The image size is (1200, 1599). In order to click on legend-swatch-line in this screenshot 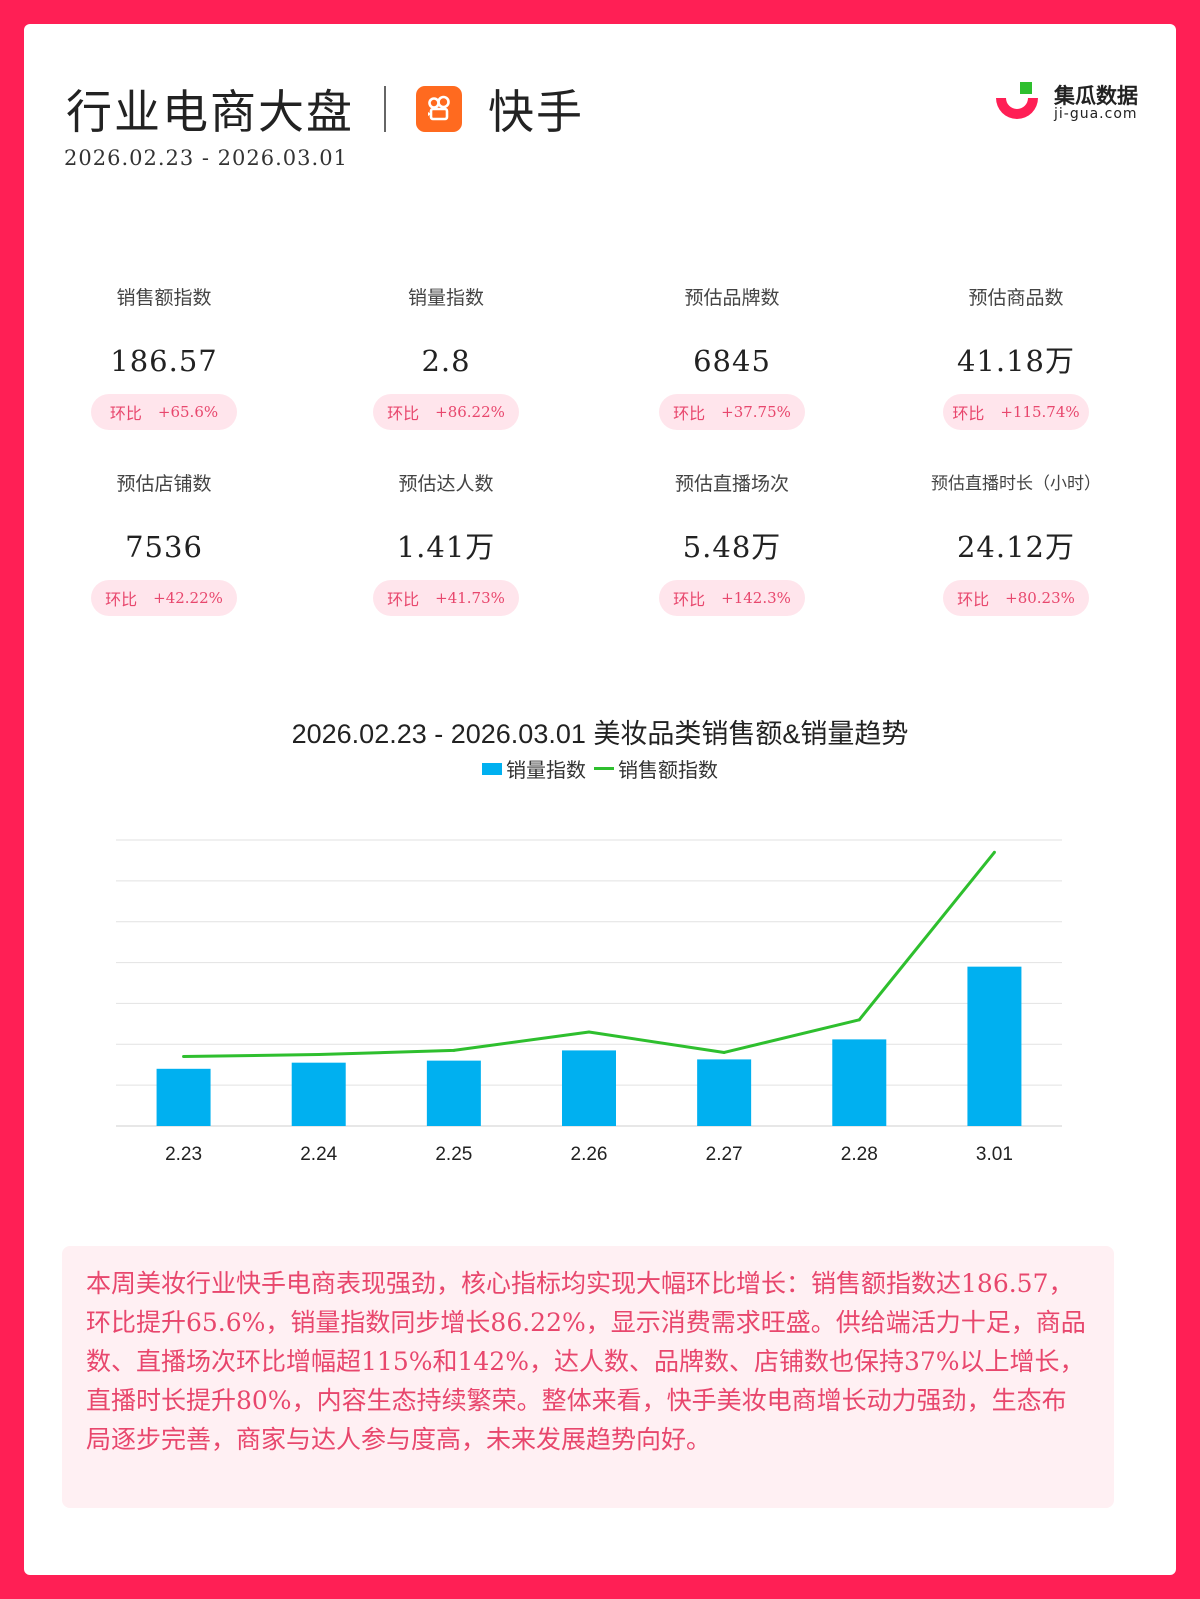, I will do `click(604, 768)`.